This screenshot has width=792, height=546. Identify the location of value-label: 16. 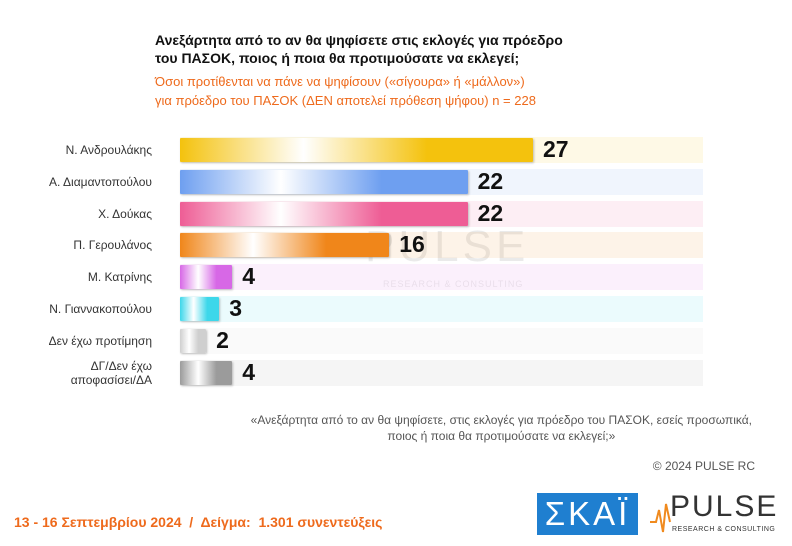
(412, 244).